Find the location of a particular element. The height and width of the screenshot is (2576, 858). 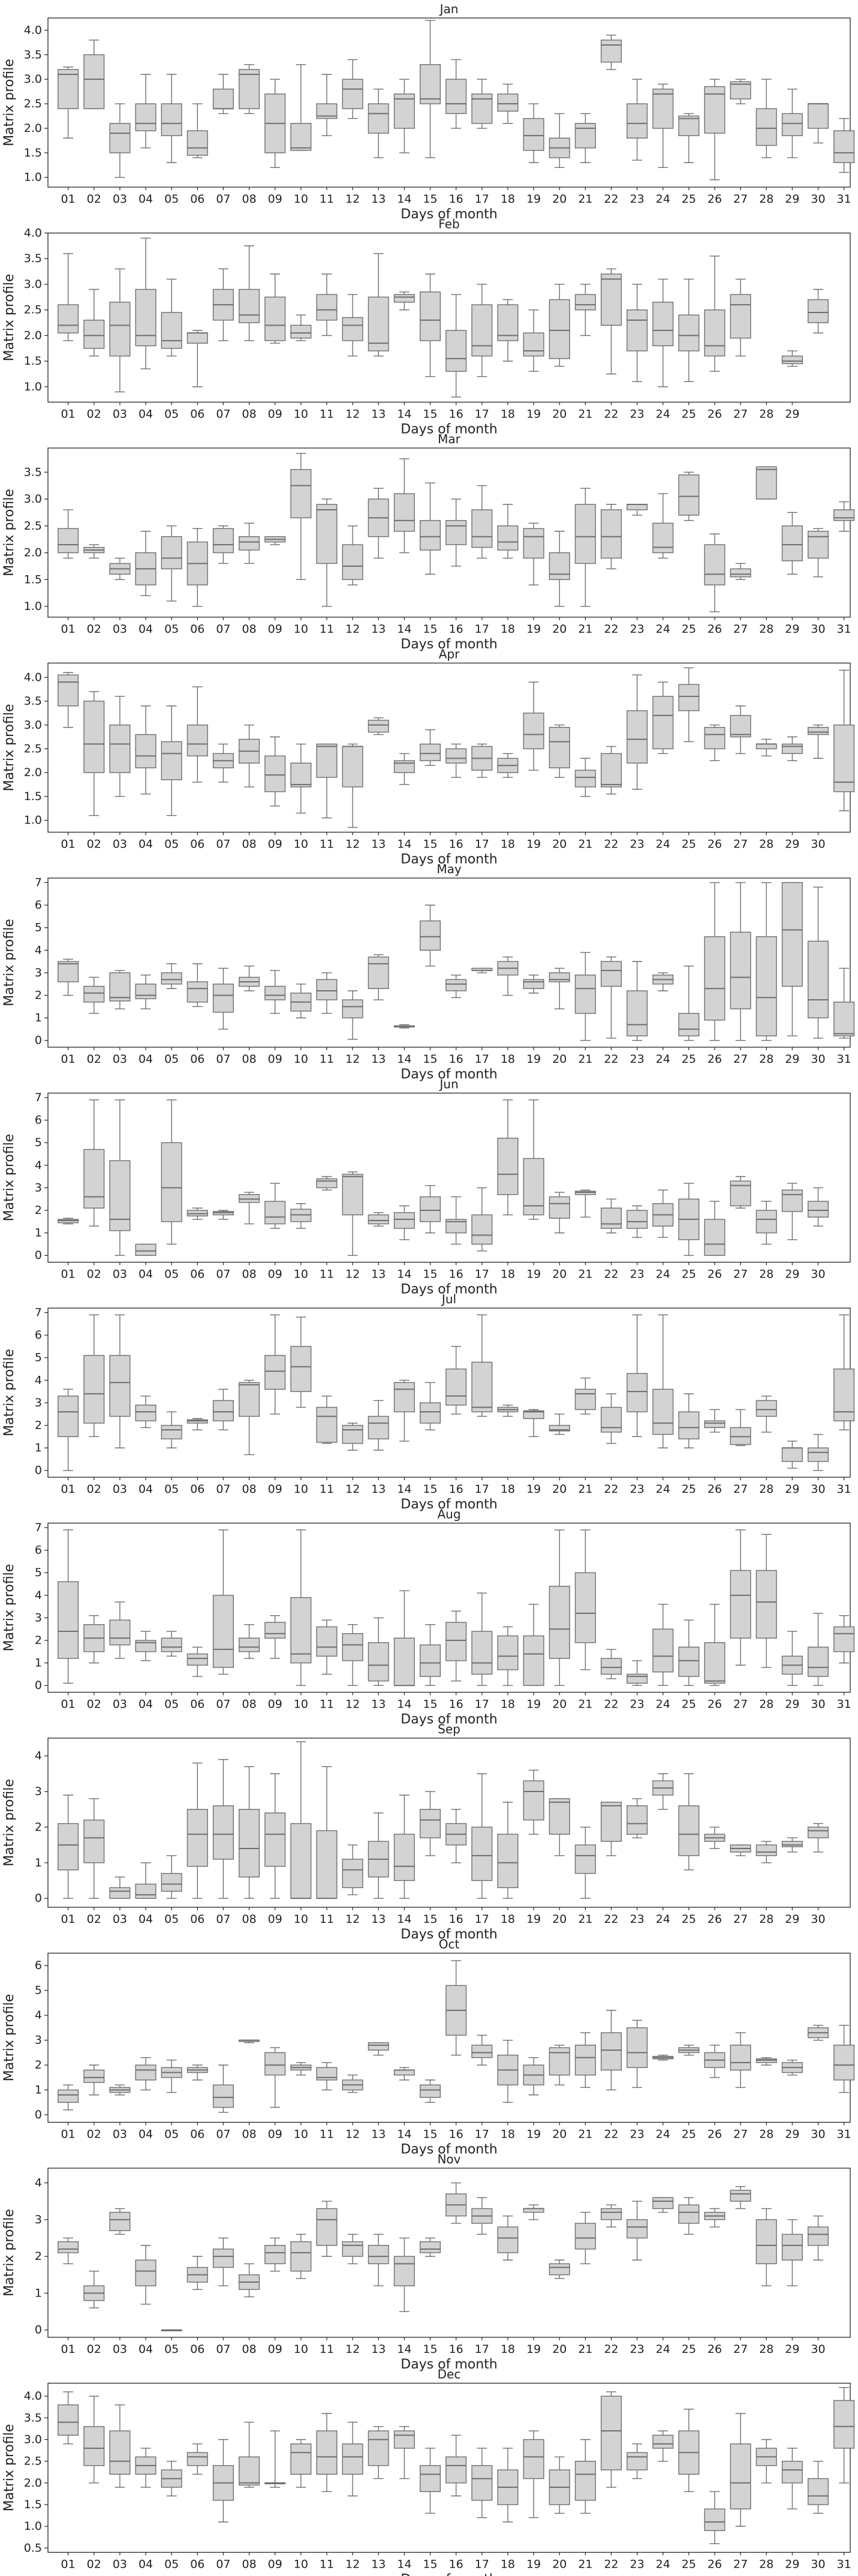

x-tick-label: 23 is located at coordinates (637, 1490).